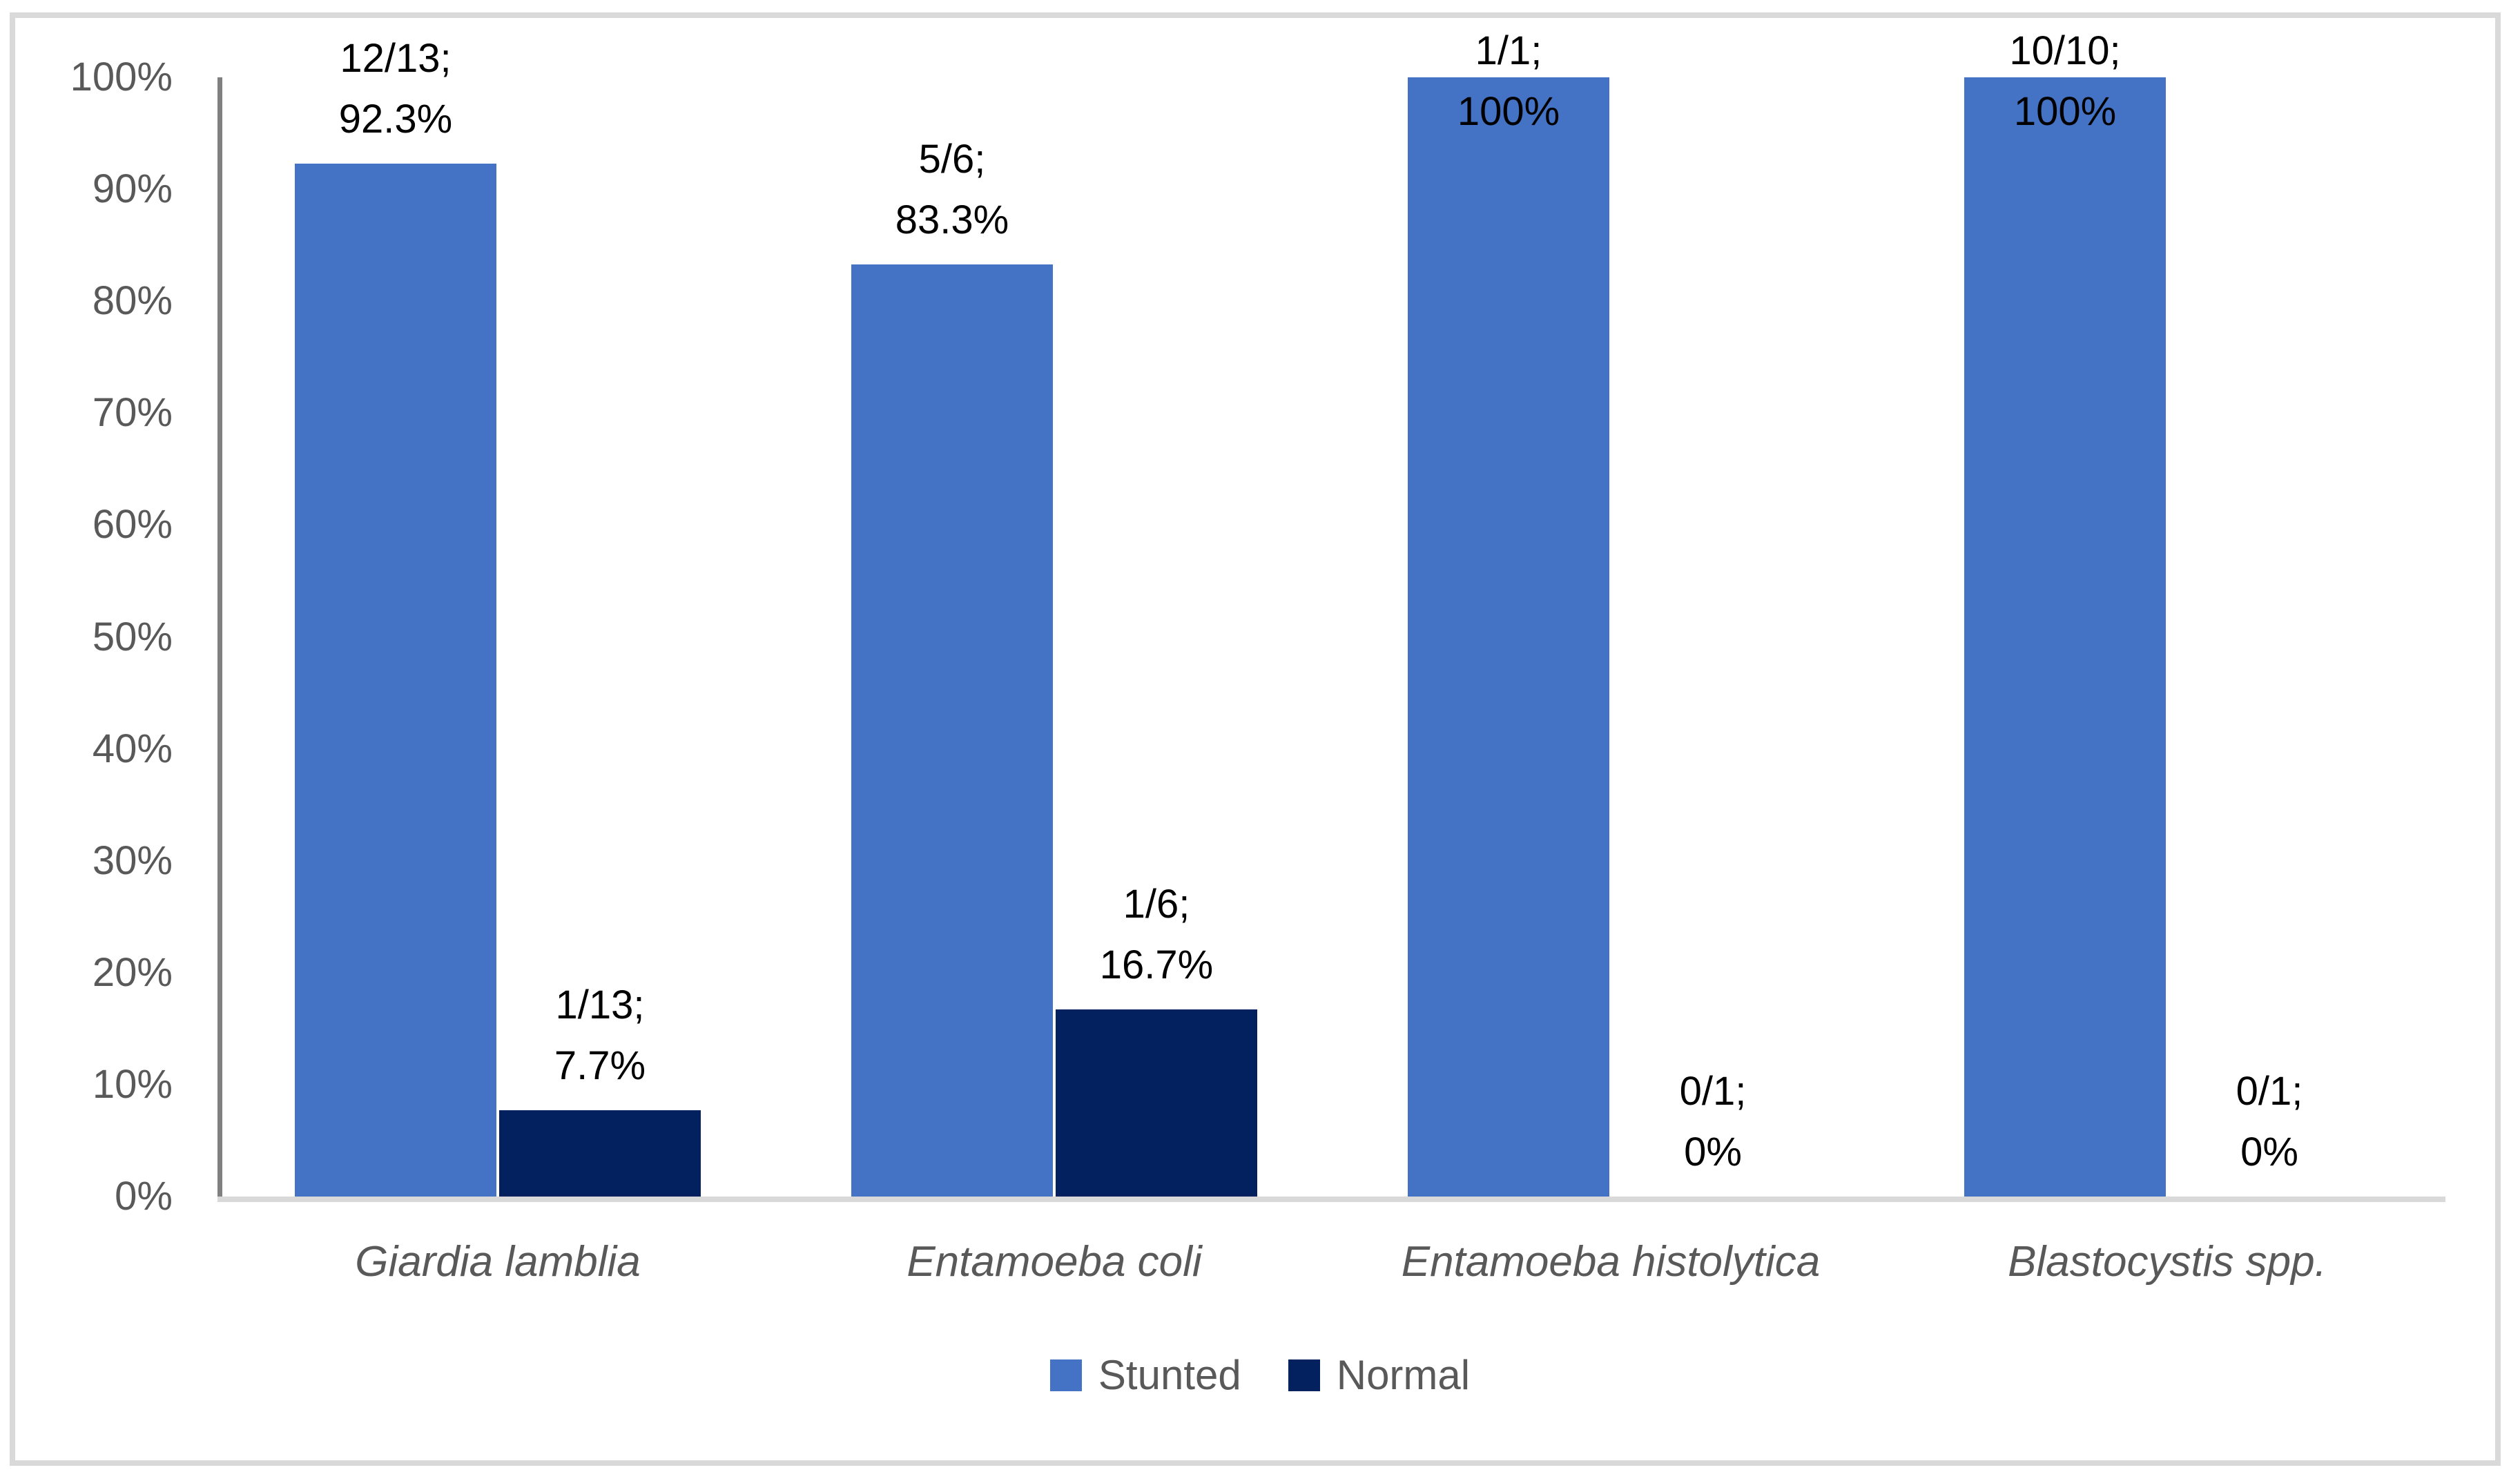 The image size is (2520, 1481). What do you see at coordinates (1065, 1375) in the screenshot?
I see `legend-swatch-stunted` at bounding box center [1065, 1375].